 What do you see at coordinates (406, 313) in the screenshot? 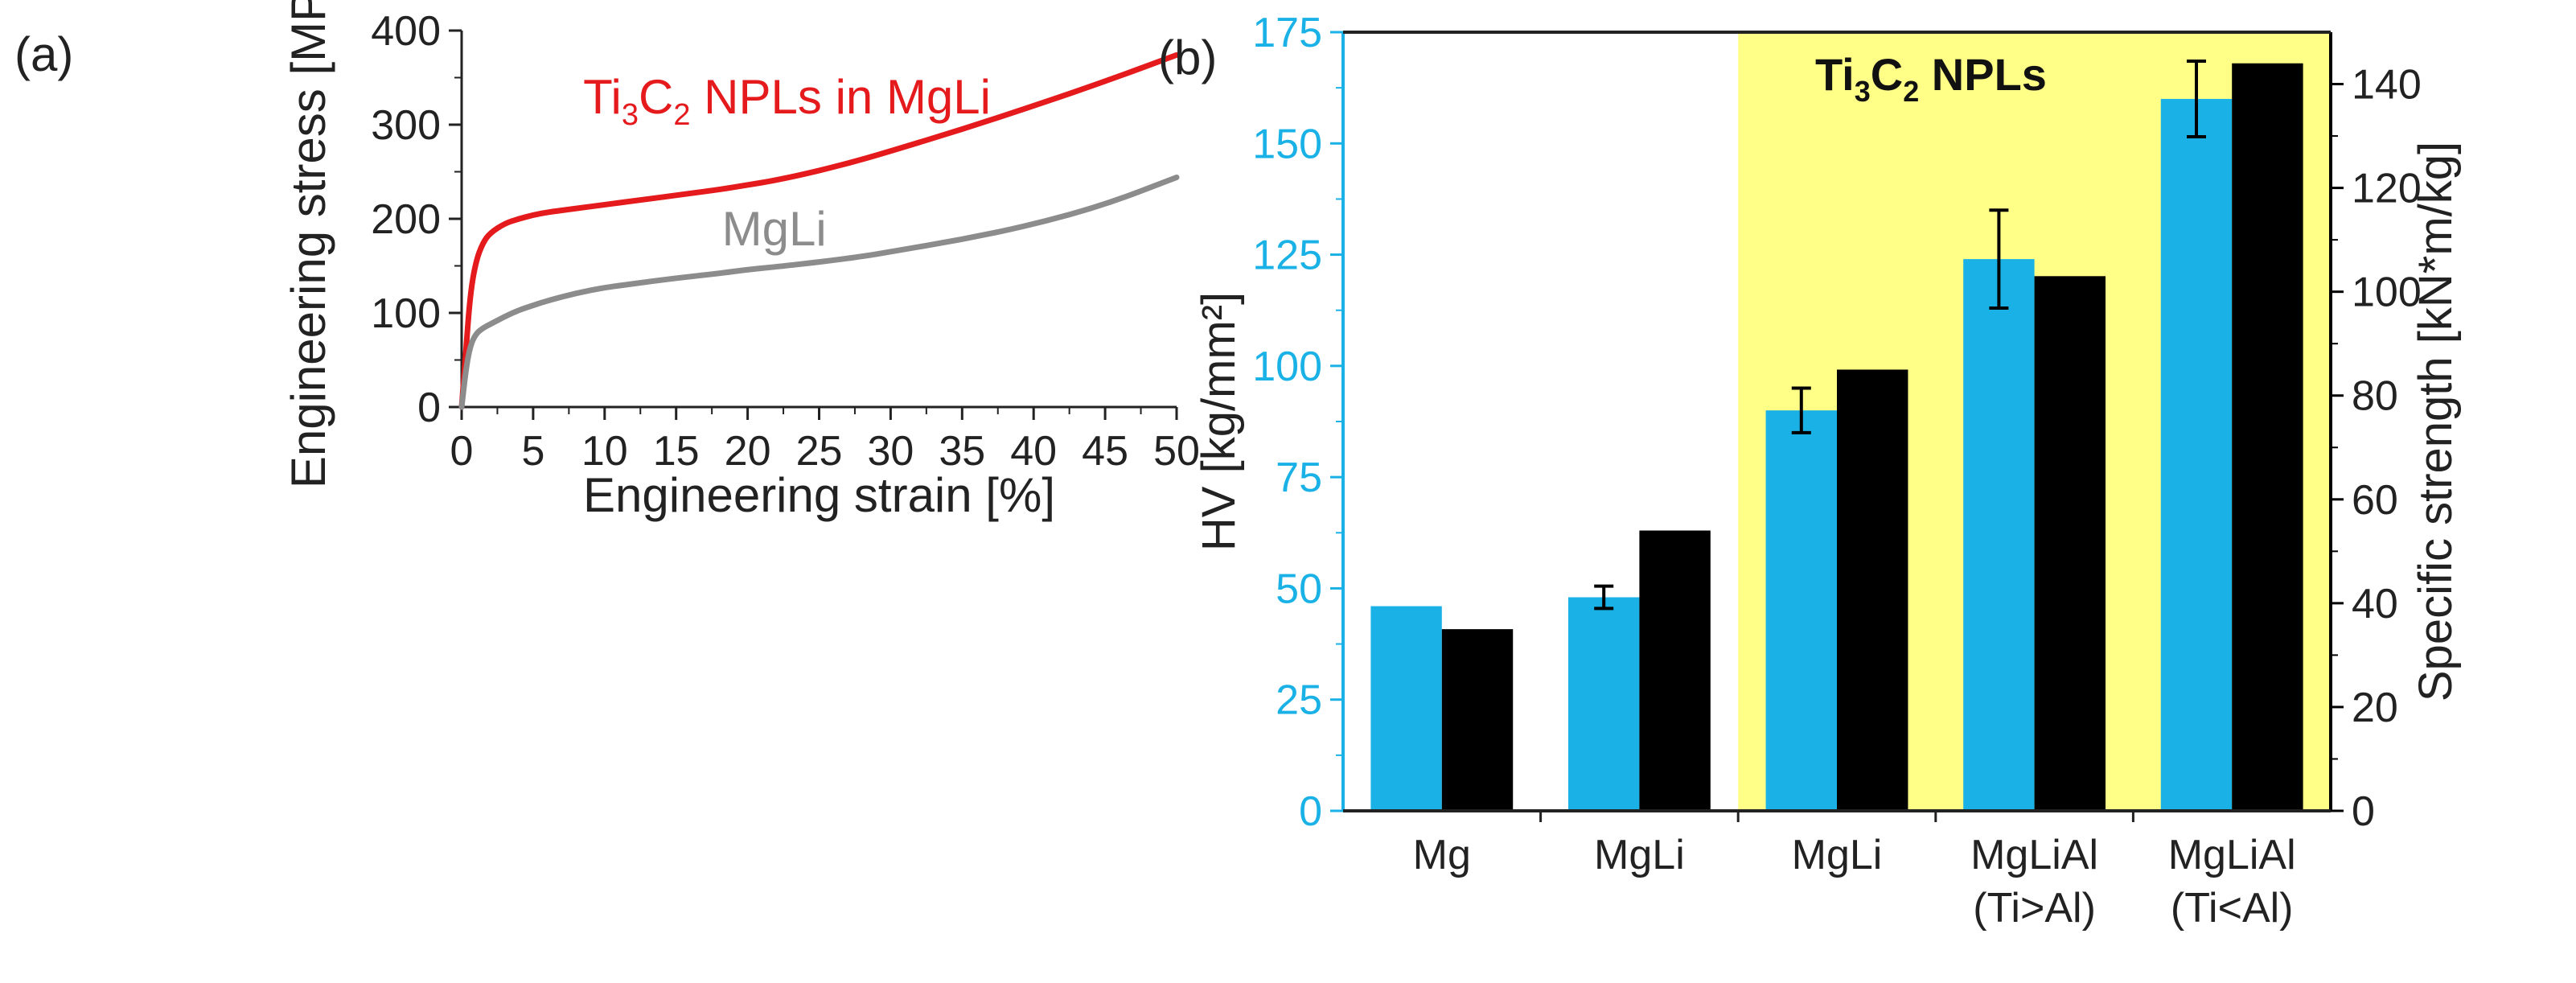
I see `y-tick-label-a: 100` at bounding box center [406, 313].